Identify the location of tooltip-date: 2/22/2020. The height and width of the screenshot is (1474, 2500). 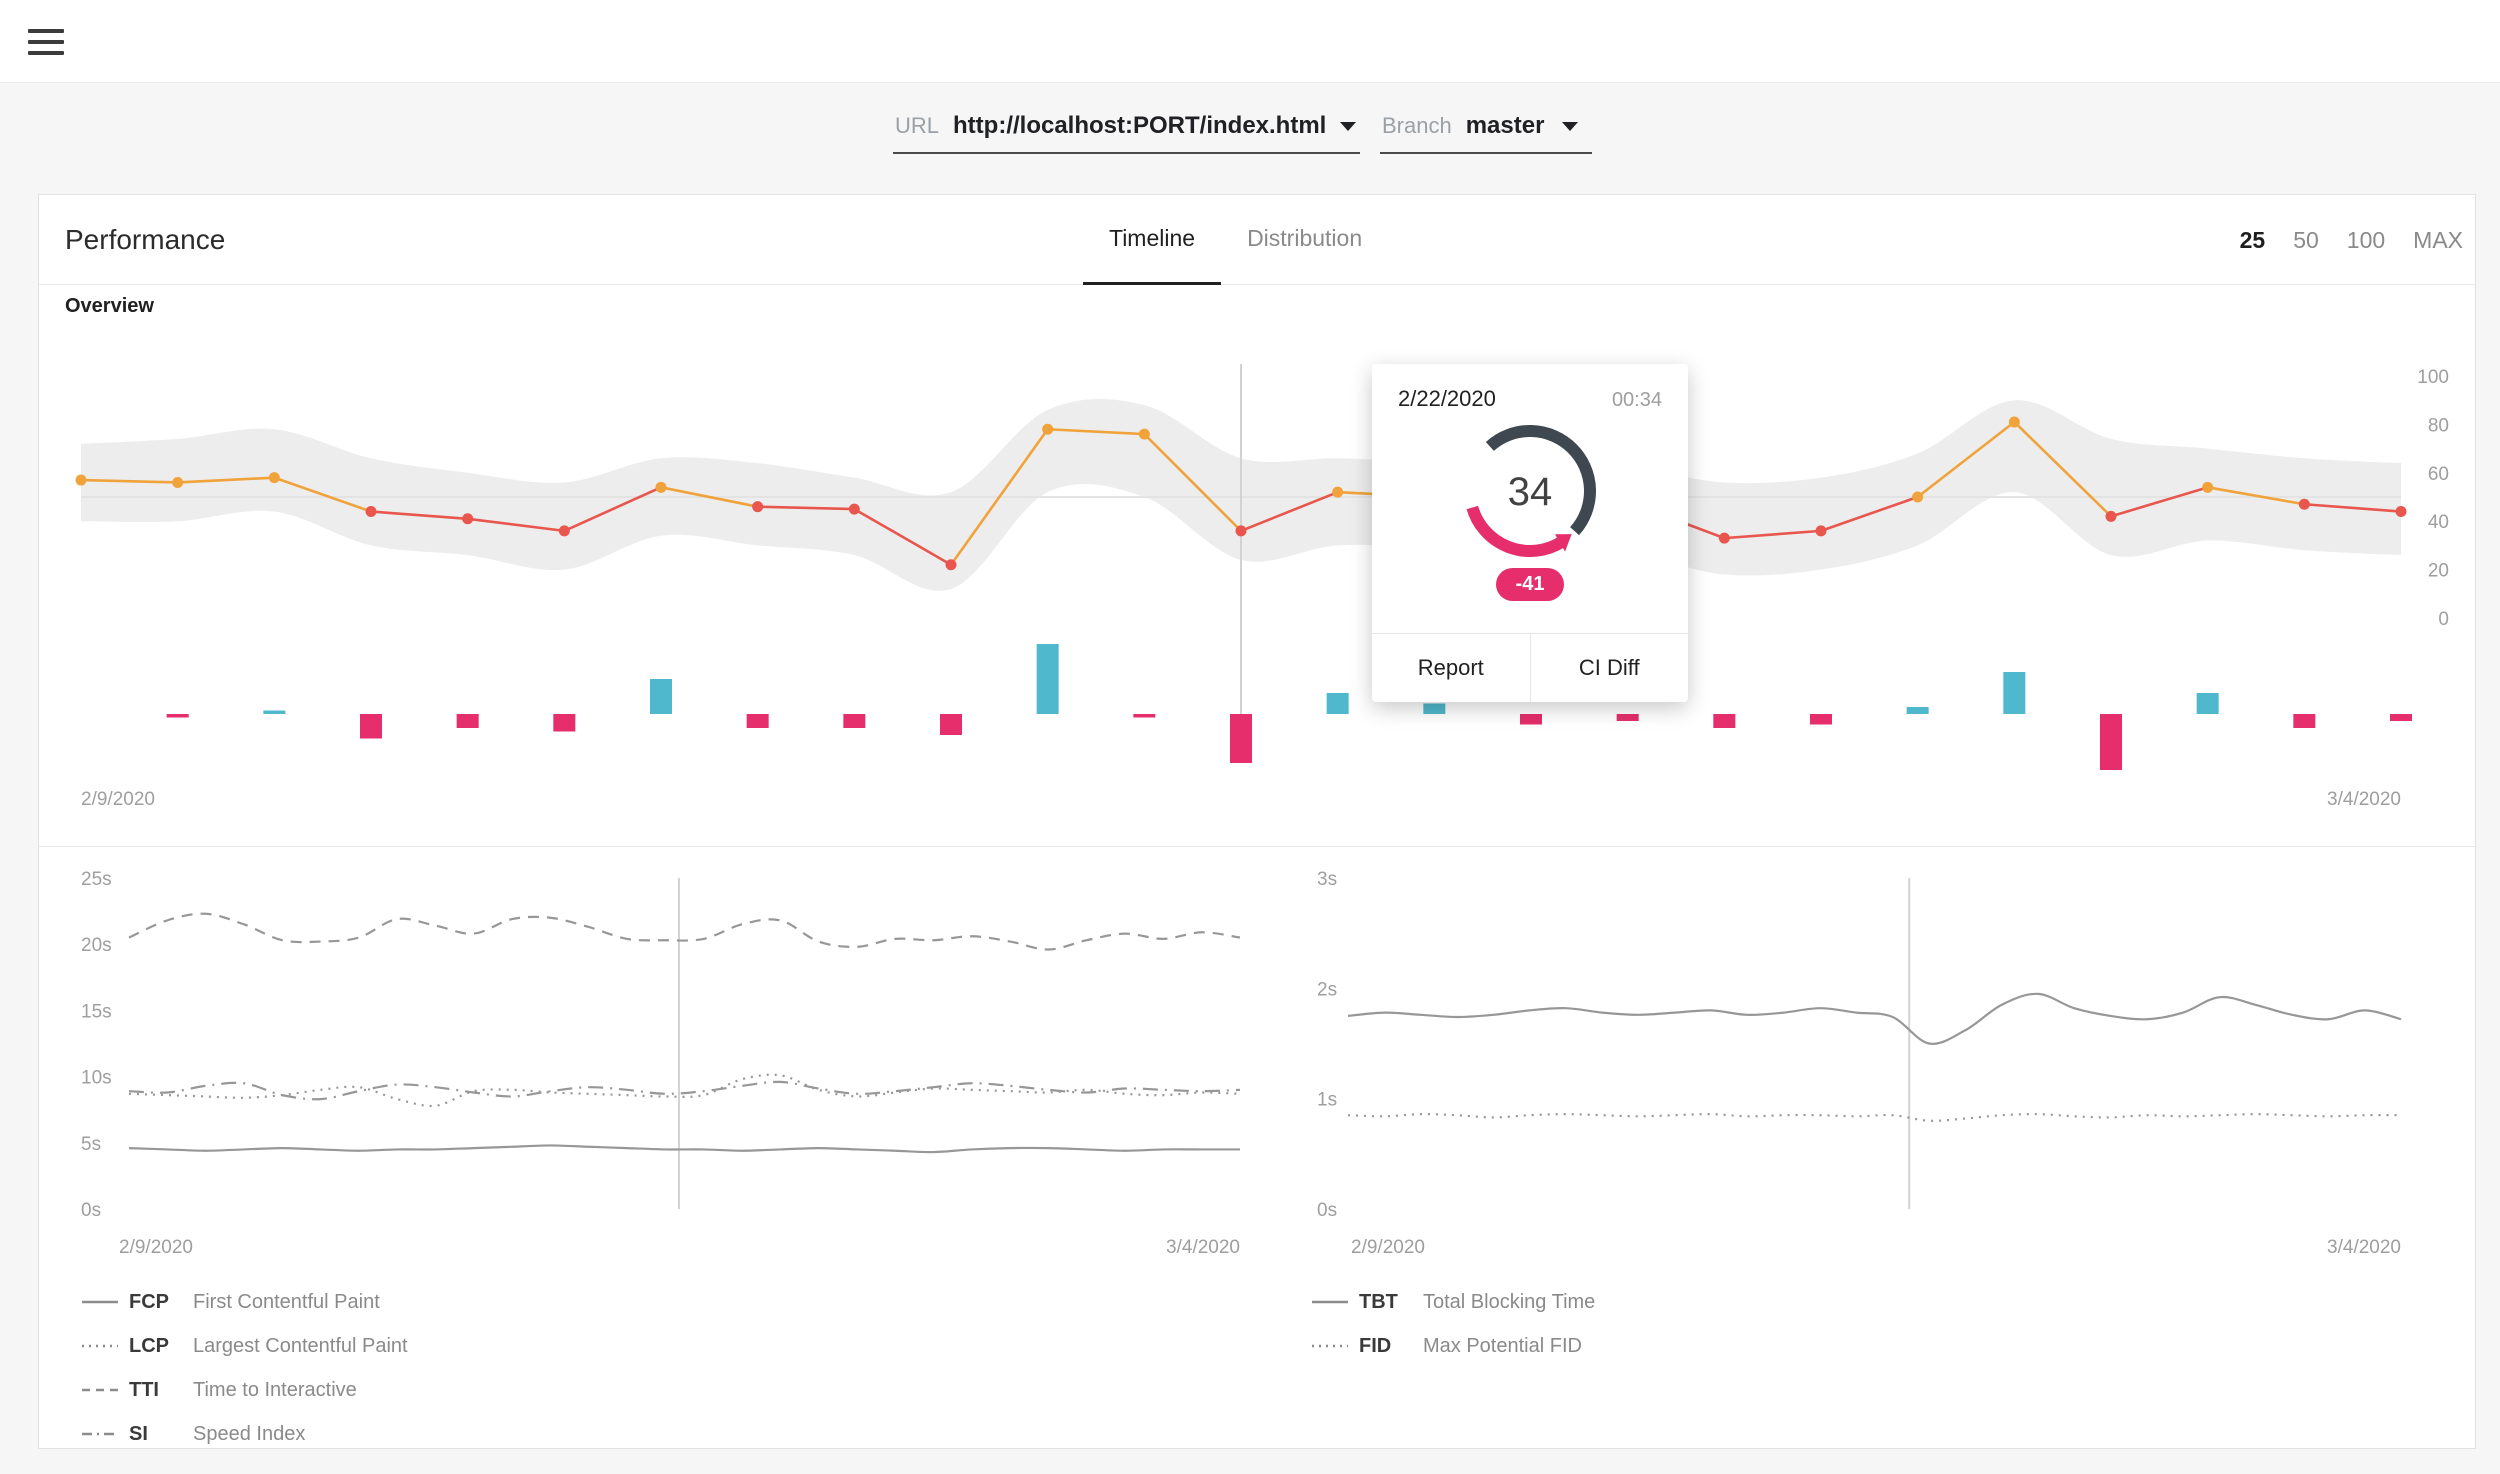
(1447, 398).